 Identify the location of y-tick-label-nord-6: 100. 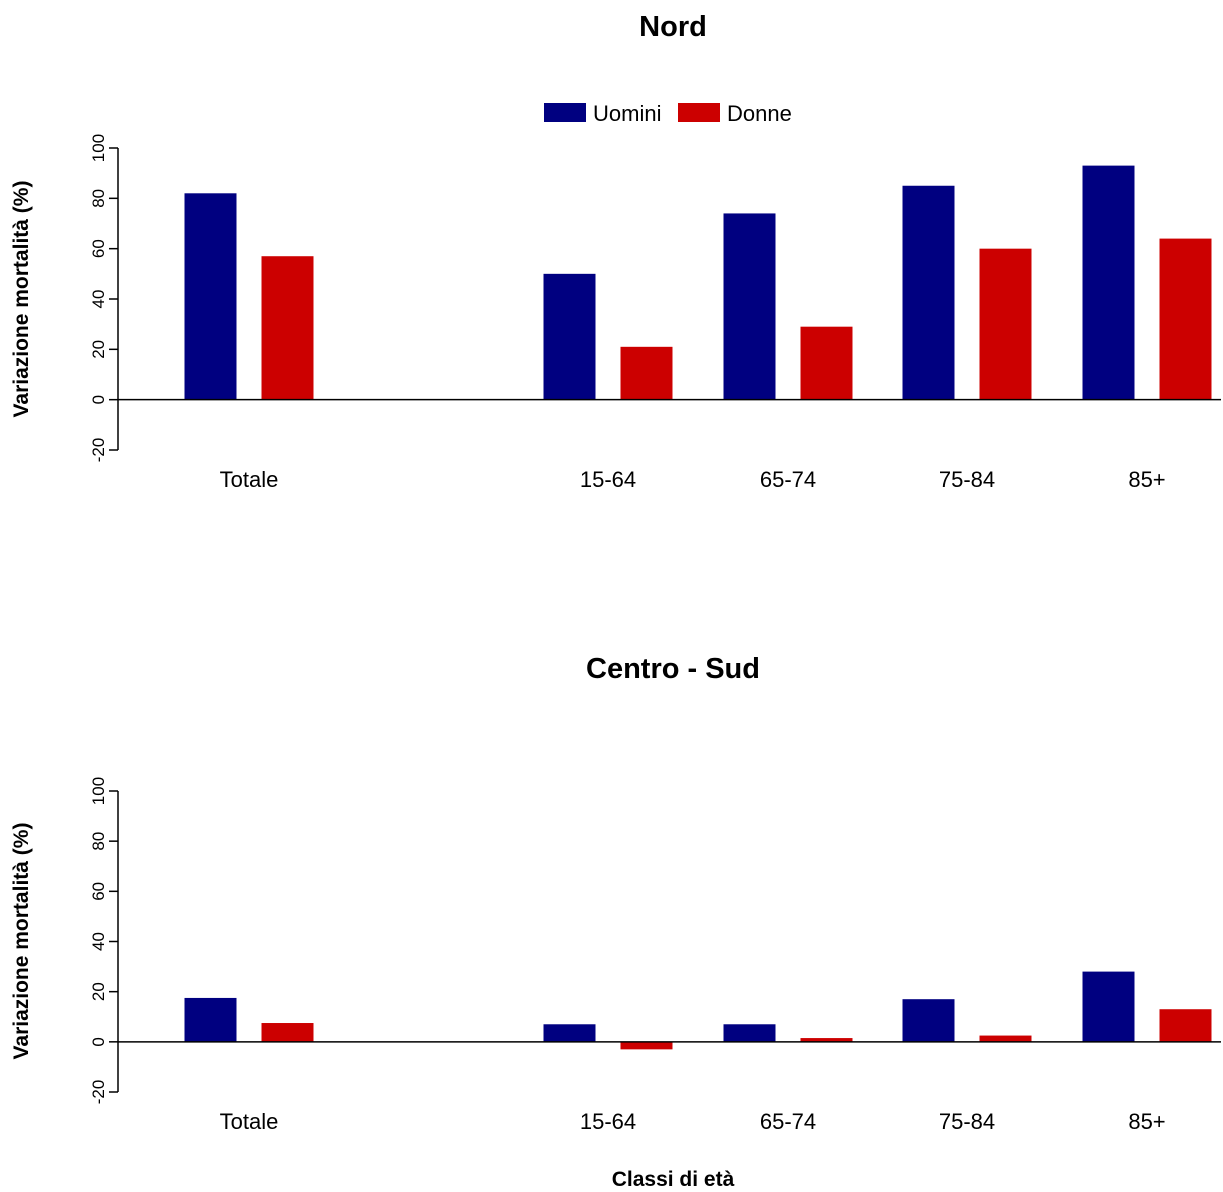
(98, 148).